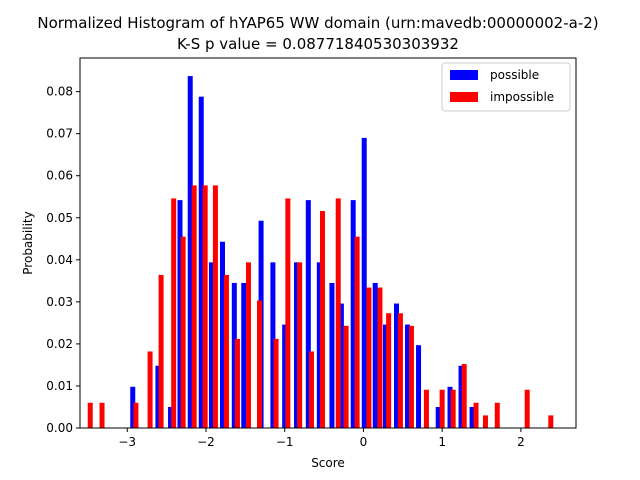 The image size is (640, 480). Describe the element at coordinates (328, 463) in the screenshot. I see `x-axis-label: Score` at that location.